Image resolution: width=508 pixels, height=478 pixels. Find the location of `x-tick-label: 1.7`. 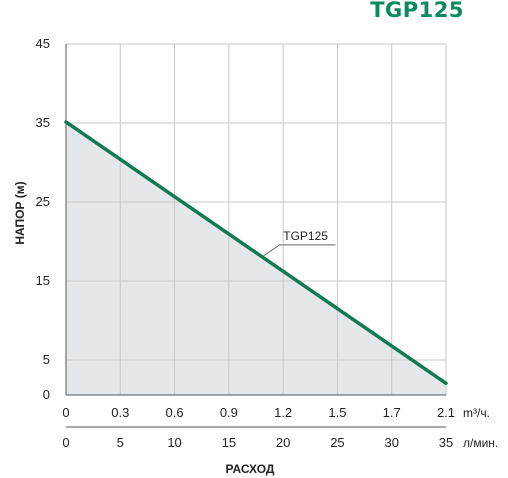

x-tick-label: 1.7 is located at coordinates (392, 412).